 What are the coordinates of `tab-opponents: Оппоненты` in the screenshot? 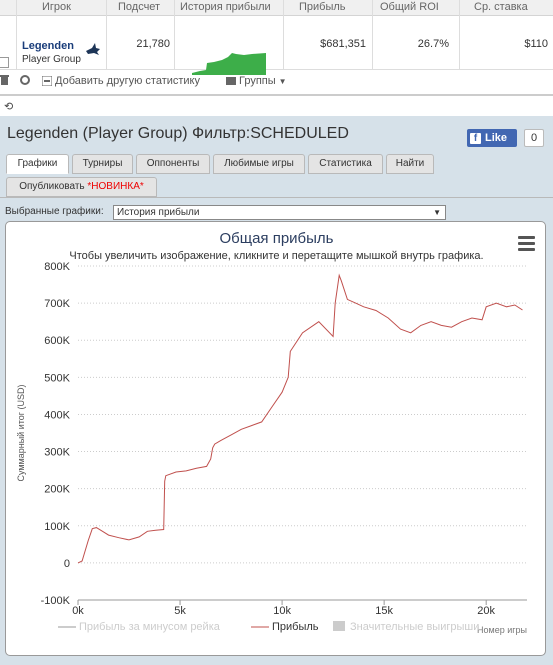 It's located at (173, 164).